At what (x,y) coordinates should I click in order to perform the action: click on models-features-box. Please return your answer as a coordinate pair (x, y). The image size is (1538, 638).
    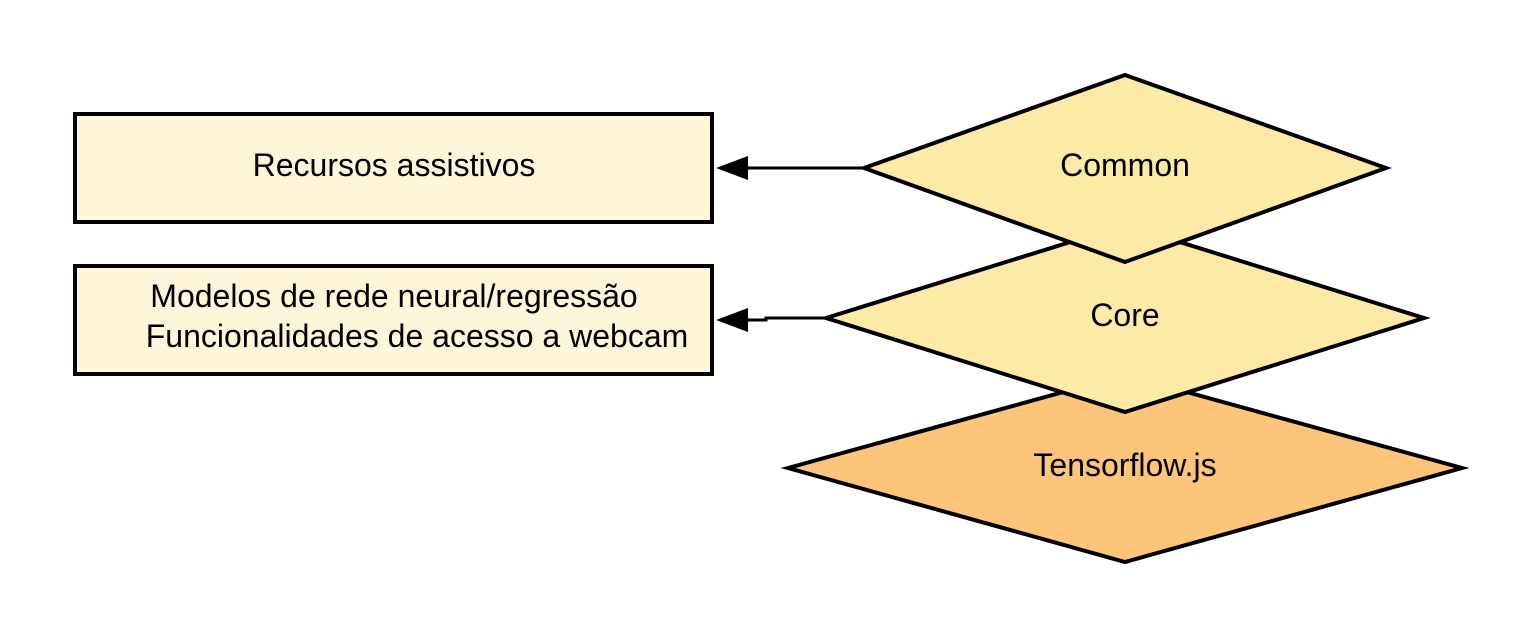
    Looking at the image, I should click on (393, 320).